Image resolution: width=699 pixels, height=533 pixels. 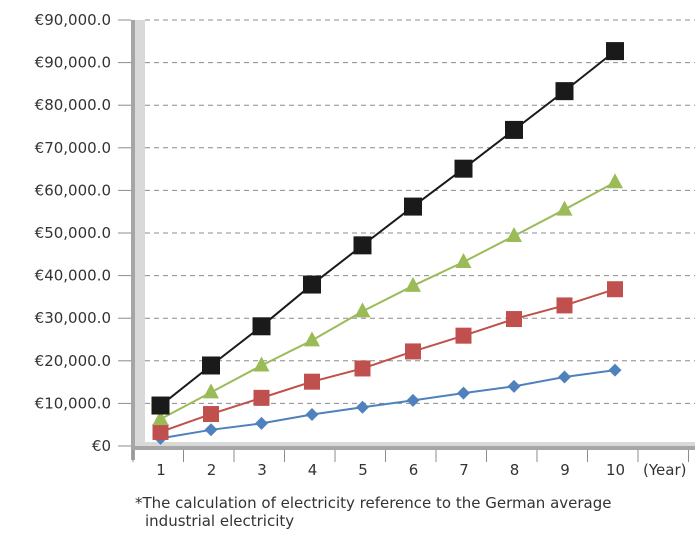 I want to click on y-tick-label: €50,000.0, so click(x=73, y=233).